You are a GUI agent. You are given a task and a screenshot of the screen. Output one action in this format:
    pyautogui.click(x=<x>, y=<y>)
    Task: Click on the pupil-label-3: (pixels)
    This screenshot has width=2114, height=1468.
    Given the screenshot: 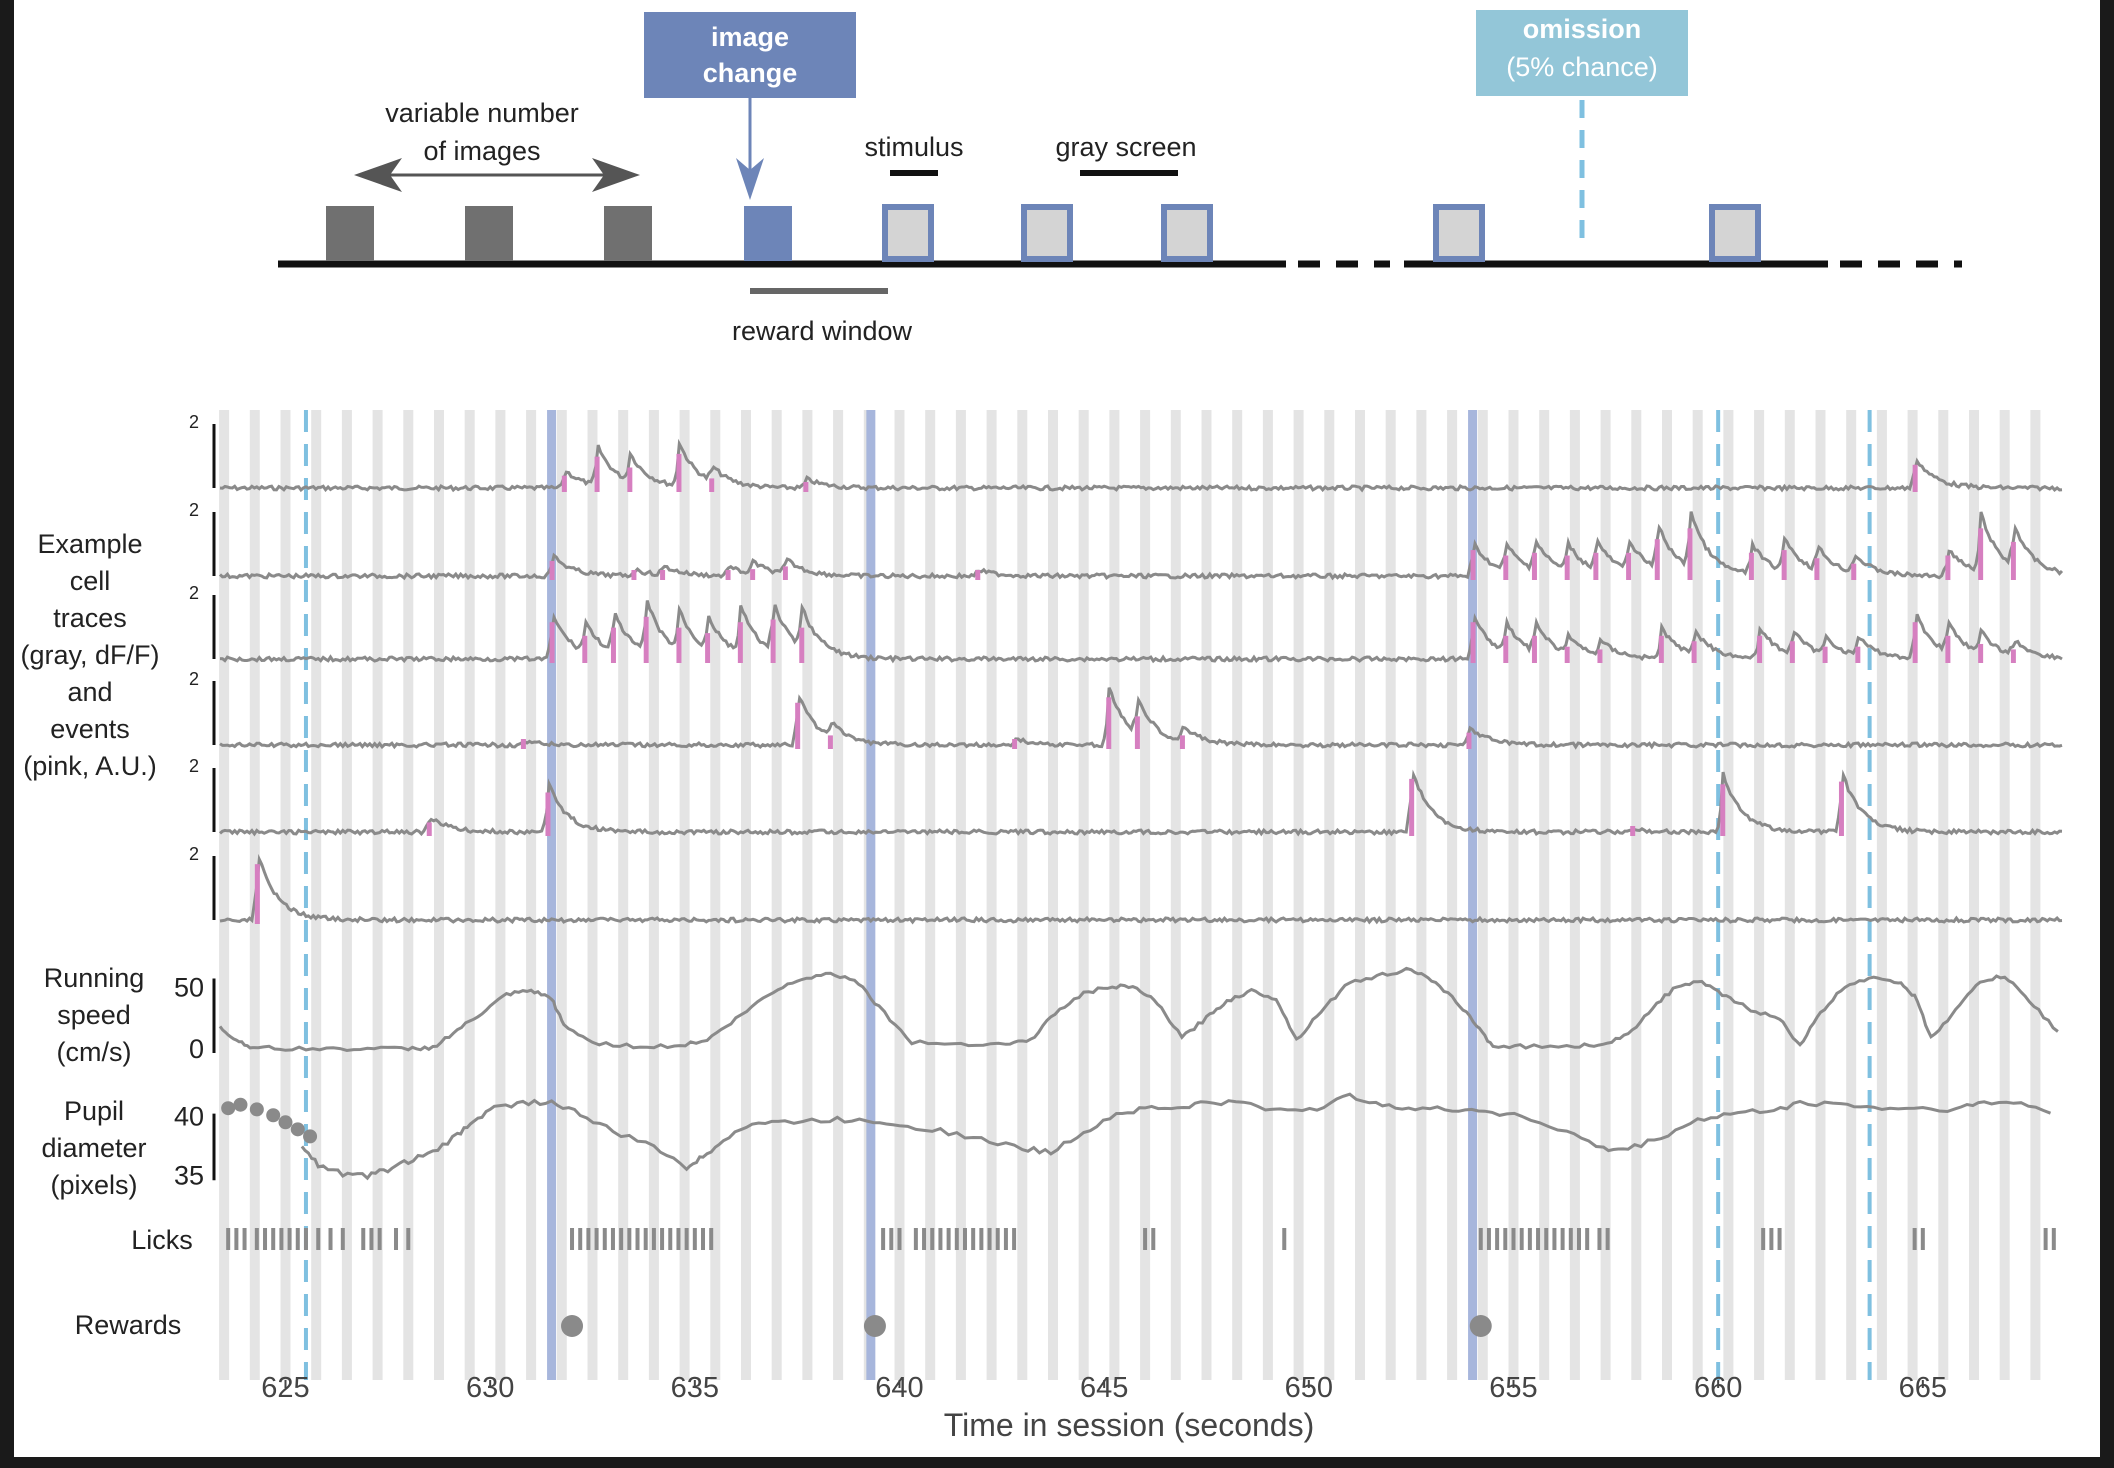 What is the action you would take?
    pyautogui.click(x=93, y=1185)
    